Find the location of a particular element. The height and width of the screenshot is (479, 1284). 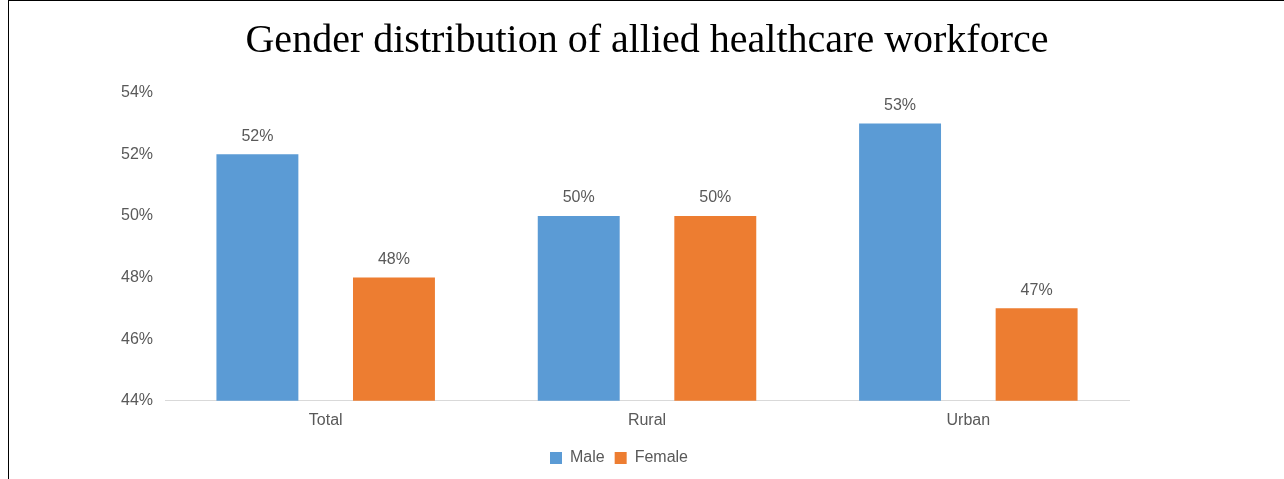

y-tick-label: 46% is located at coordinates (137, 338).